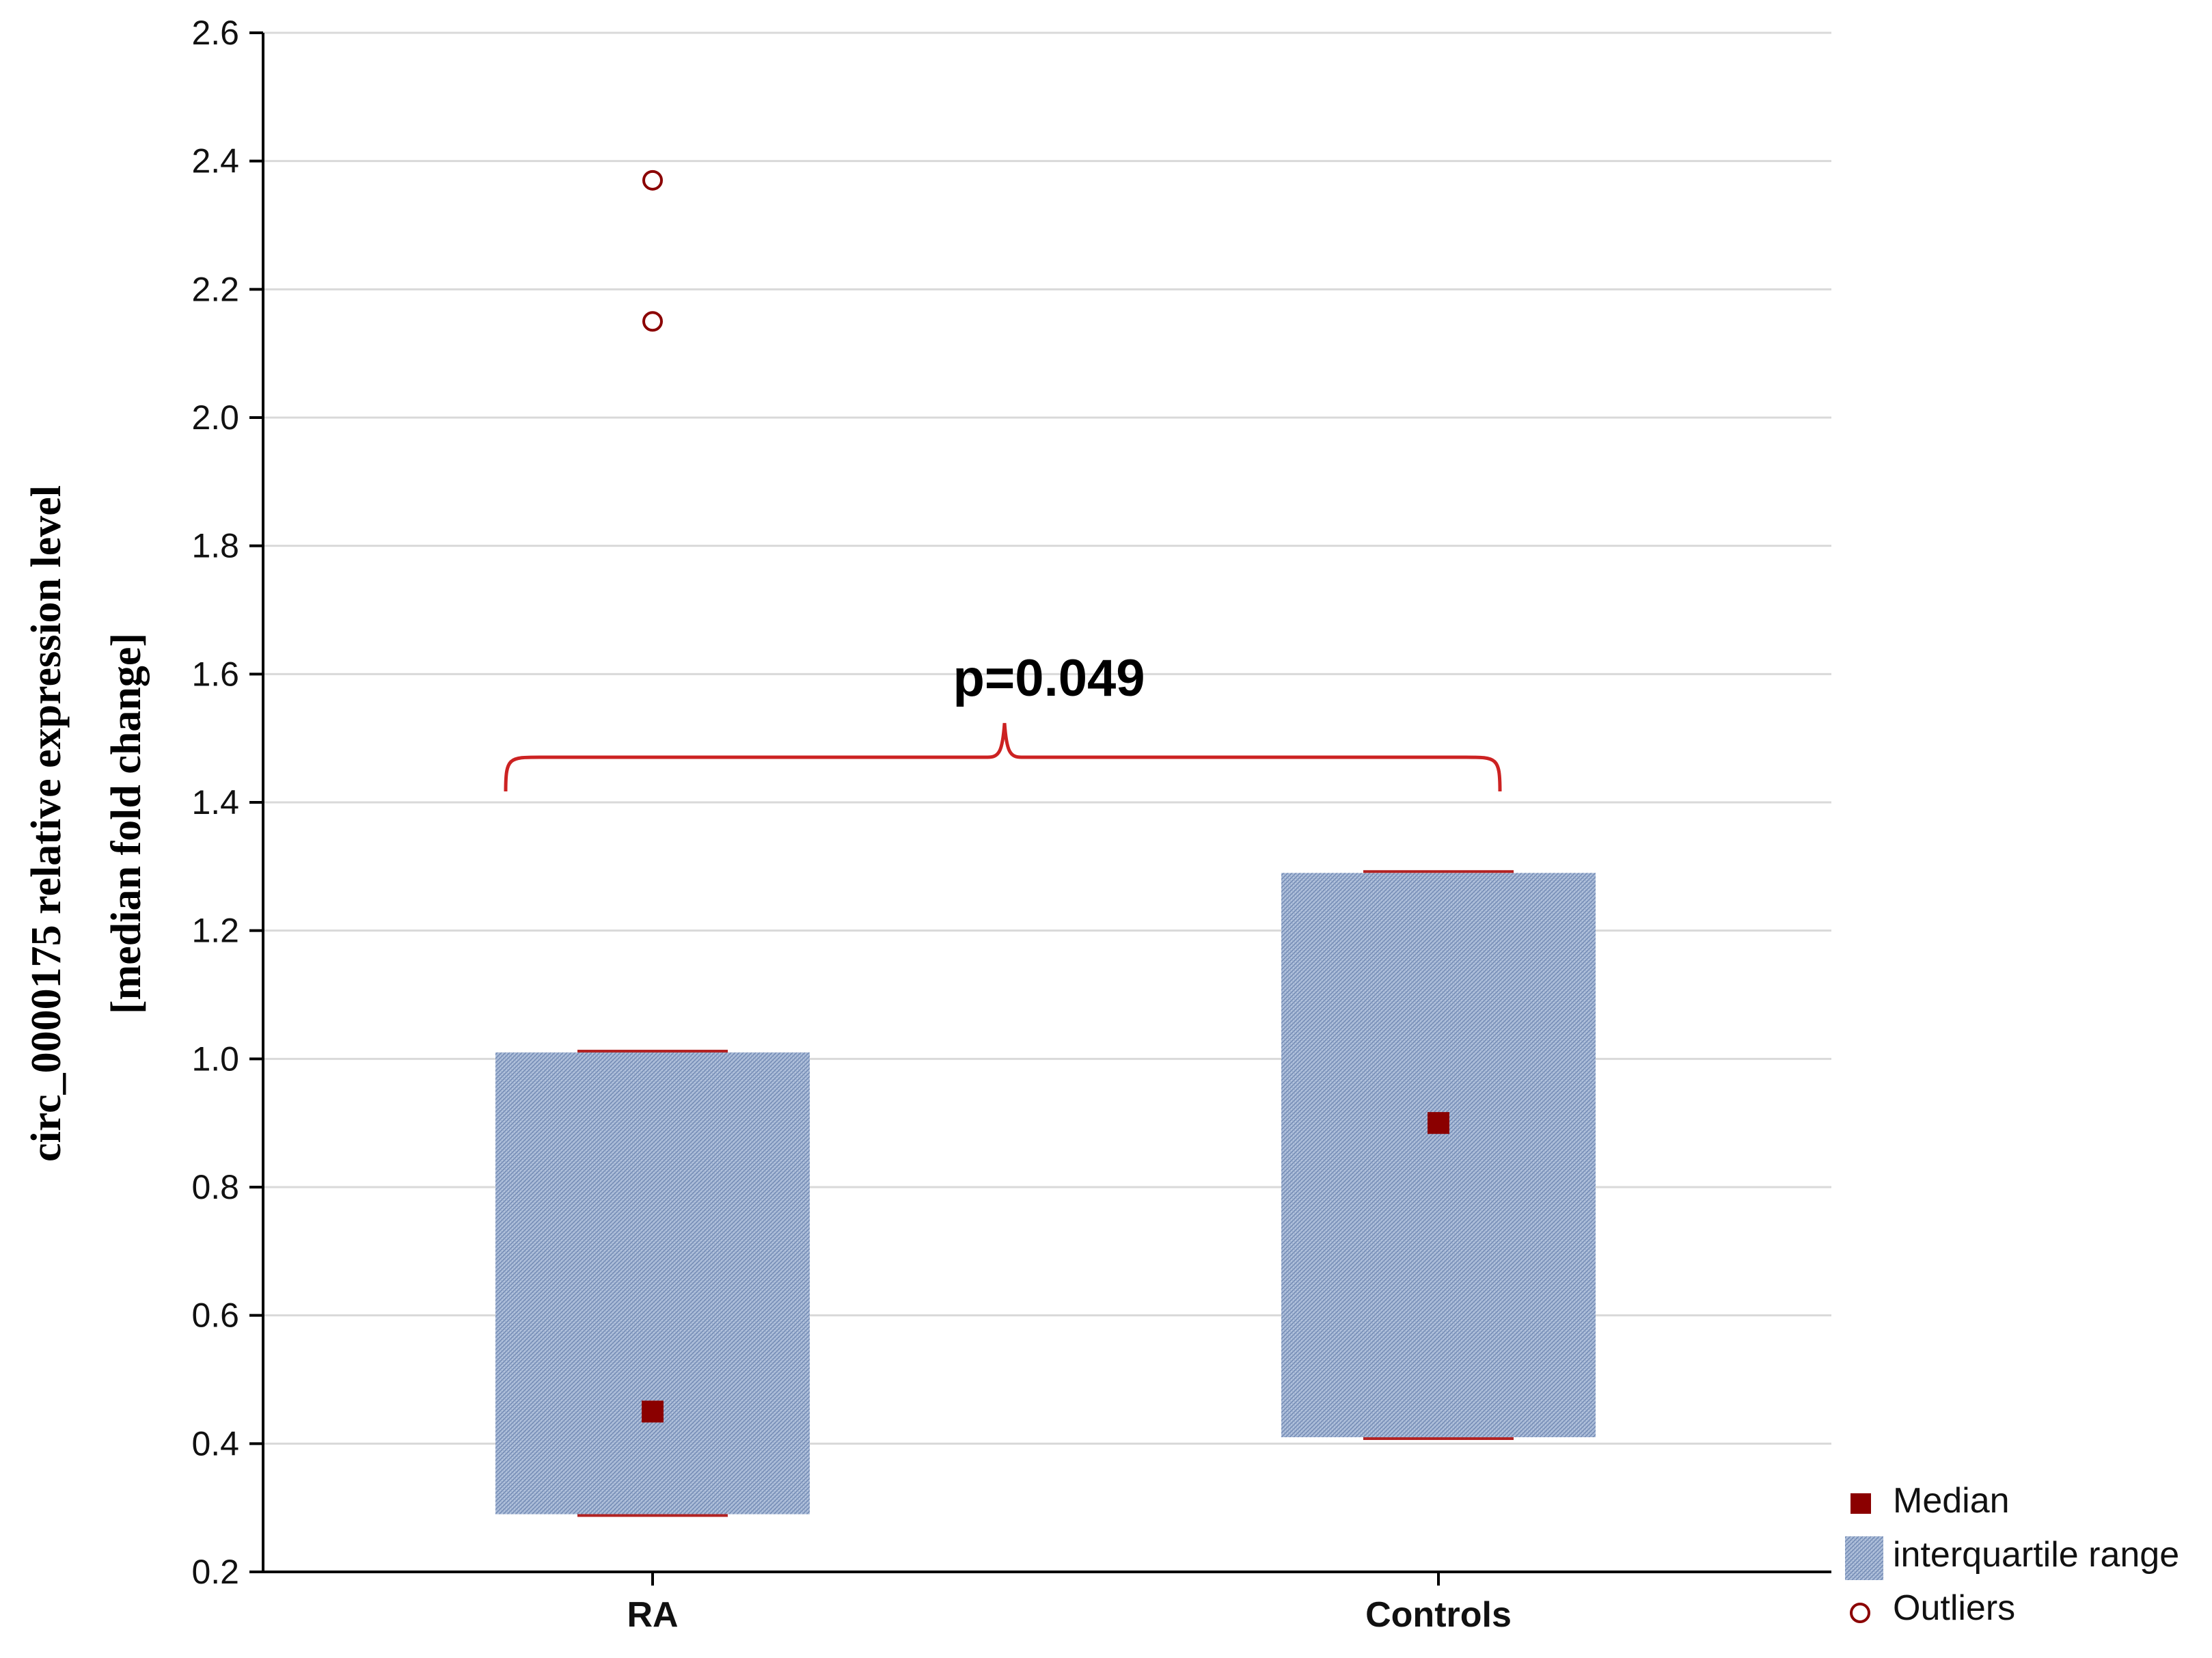 Image resolution: width=2212 pixels, height=1658 pixels. Describe the element at coordinates (1439, 1615) in the screenshot. I see `x-category-label: Controls` at that location.